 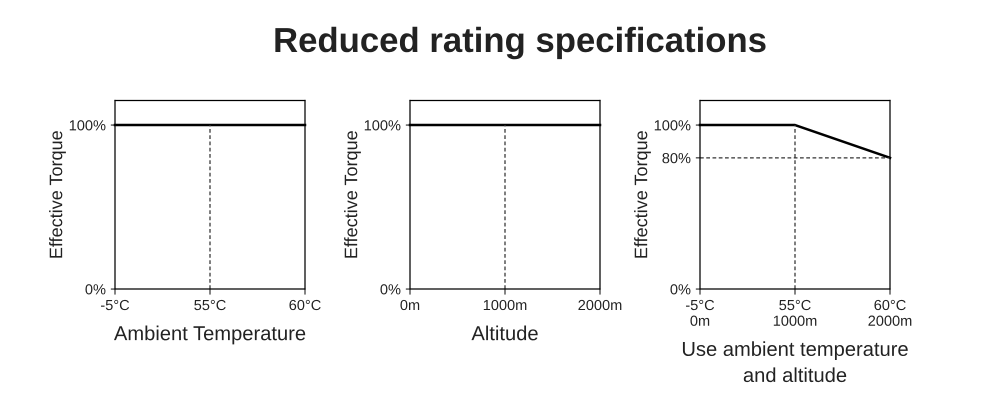 What do you see at coordinates (890, 313) in the screenshot?
I see `x-tick-label: 60°C 2000m` at bounding box center [890, 313].